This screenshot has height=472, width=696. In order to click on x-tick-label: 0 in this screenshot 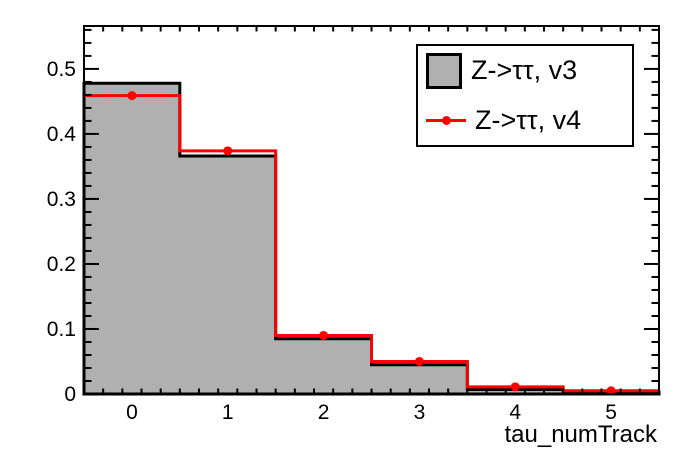, I will do `click(132, 412)`.